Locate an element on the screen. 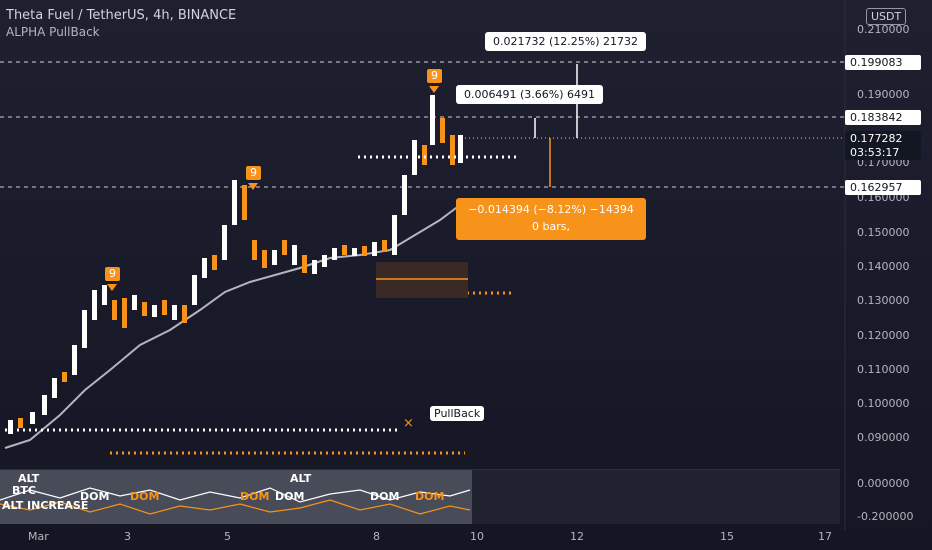  countdown-label: 03:53:17 is located at coordinates (883, 152).